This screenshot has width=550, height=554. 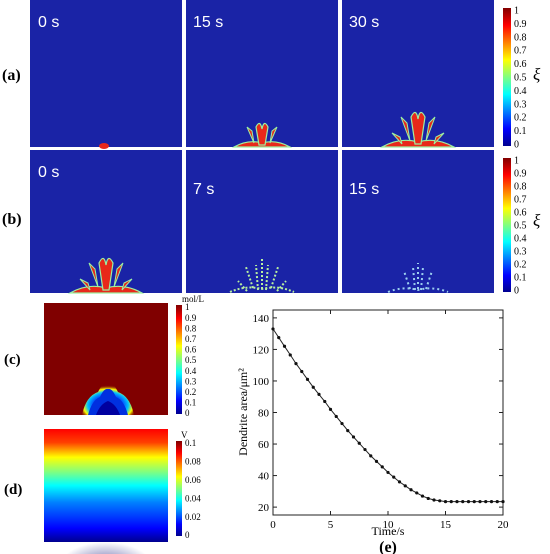 What do you see at coordinates (184, 435) in the screenshot?
I see `panel-d-colorbar-unit: V` at bounding box center [184, 435].